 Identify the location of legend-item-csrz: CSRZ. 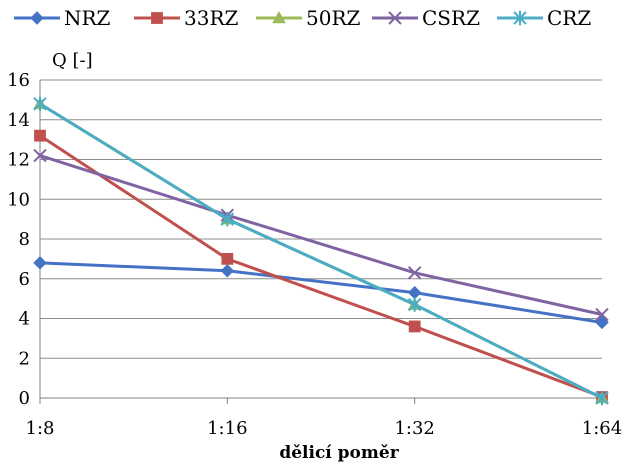
(426, 18).